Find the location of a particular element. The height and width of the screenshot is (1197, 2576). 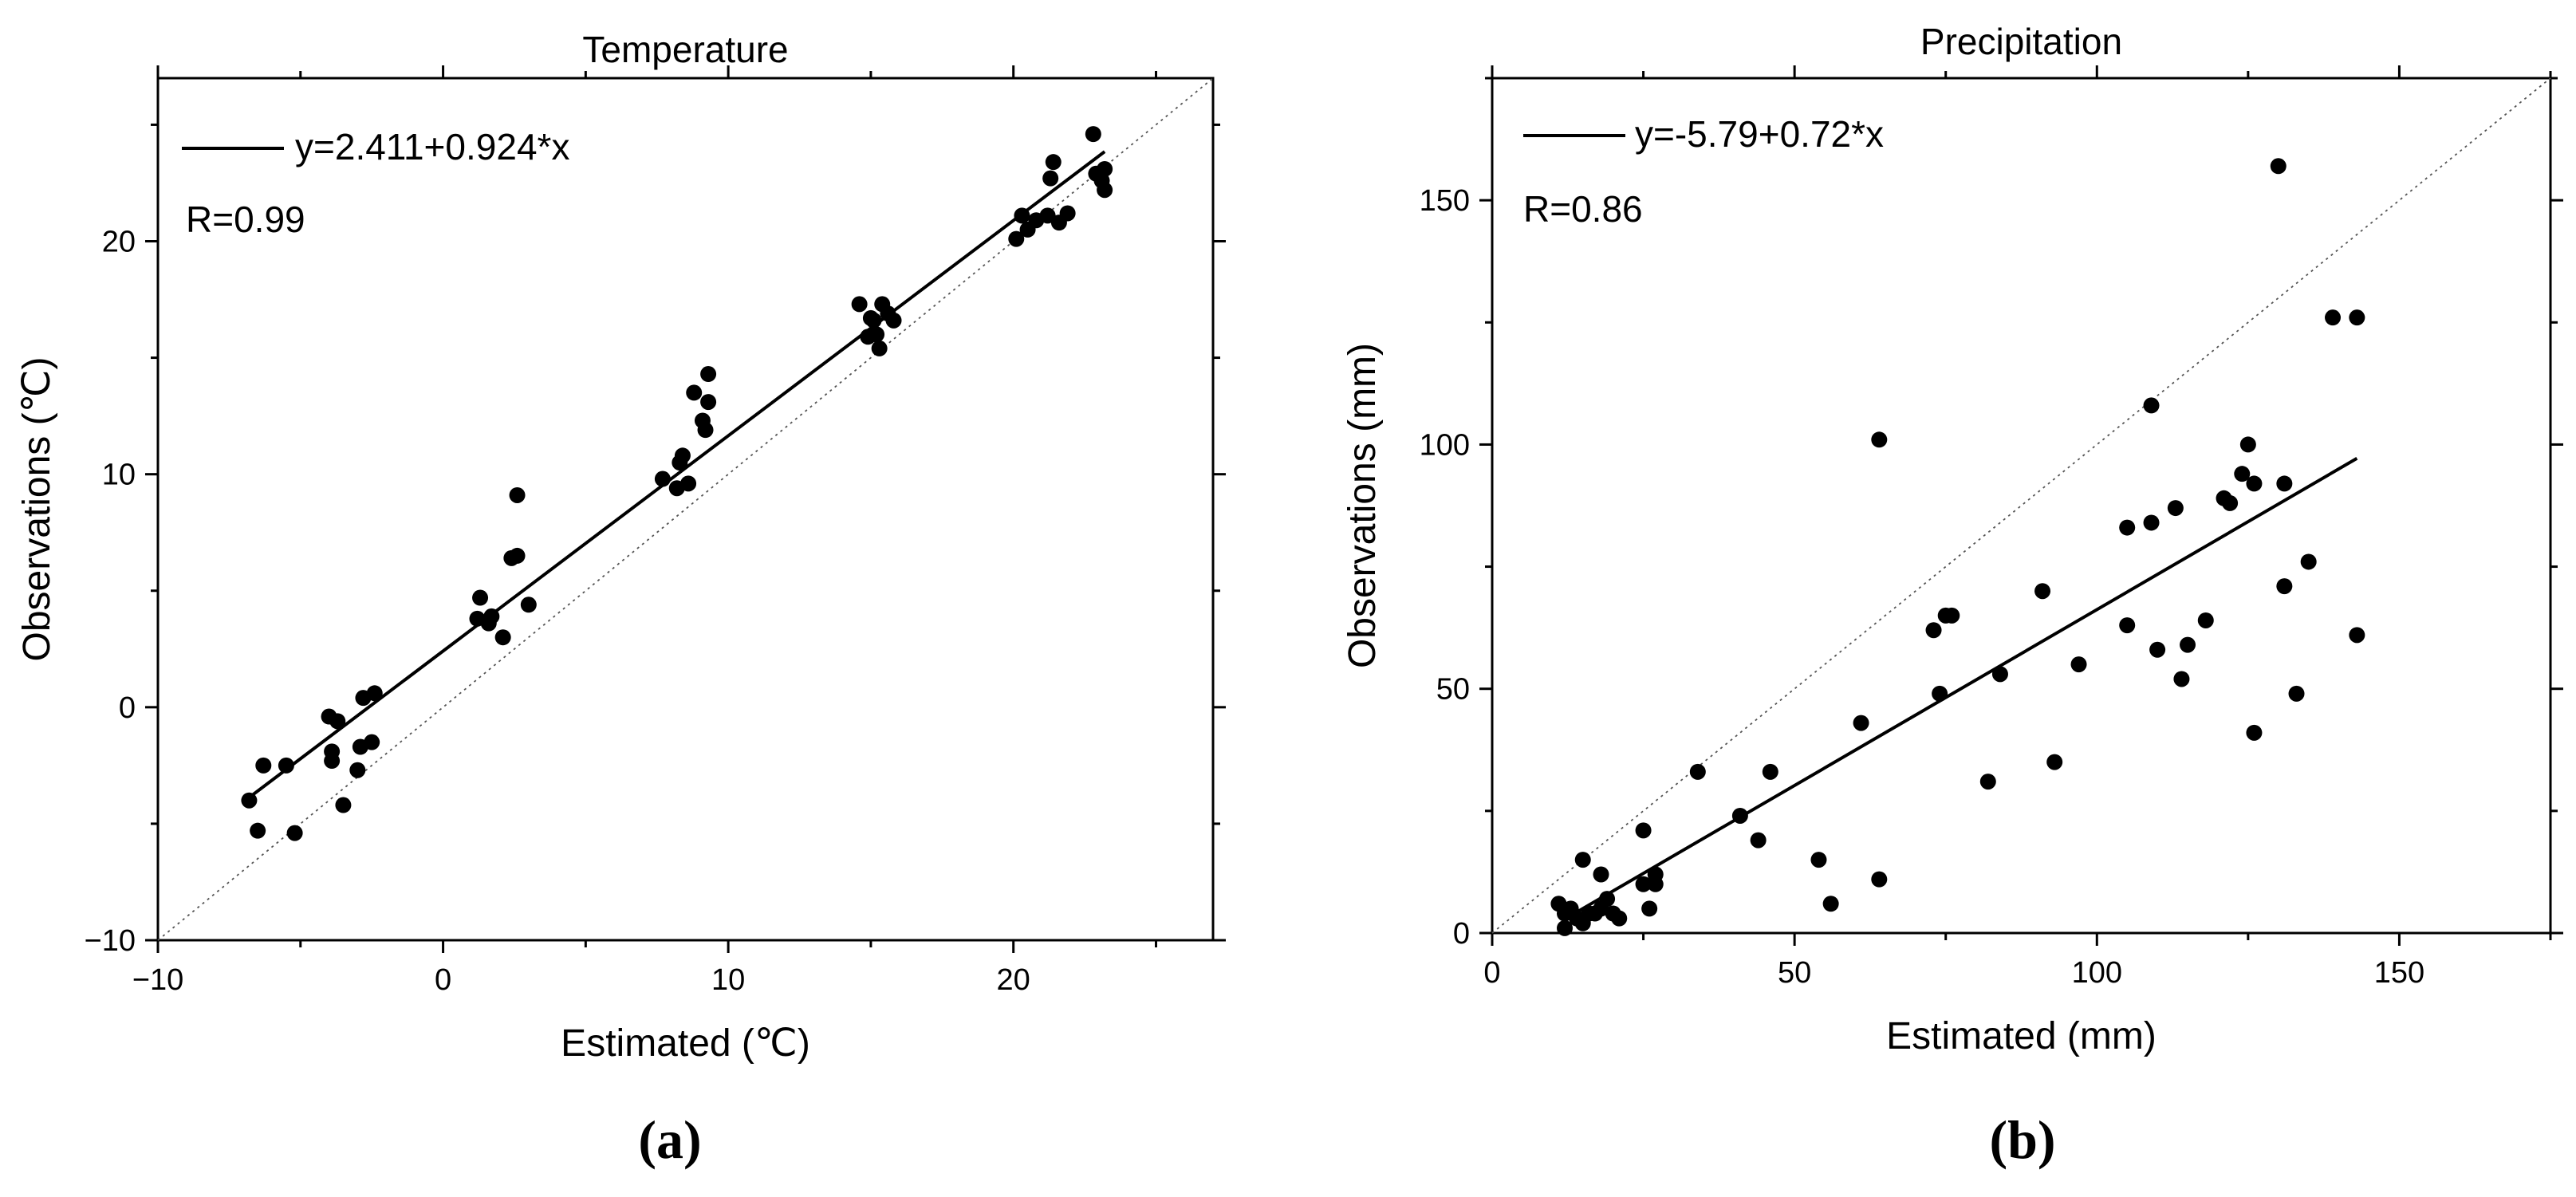

x-axis-label: Estimated (℃) is located at coordinates (685, 1043).